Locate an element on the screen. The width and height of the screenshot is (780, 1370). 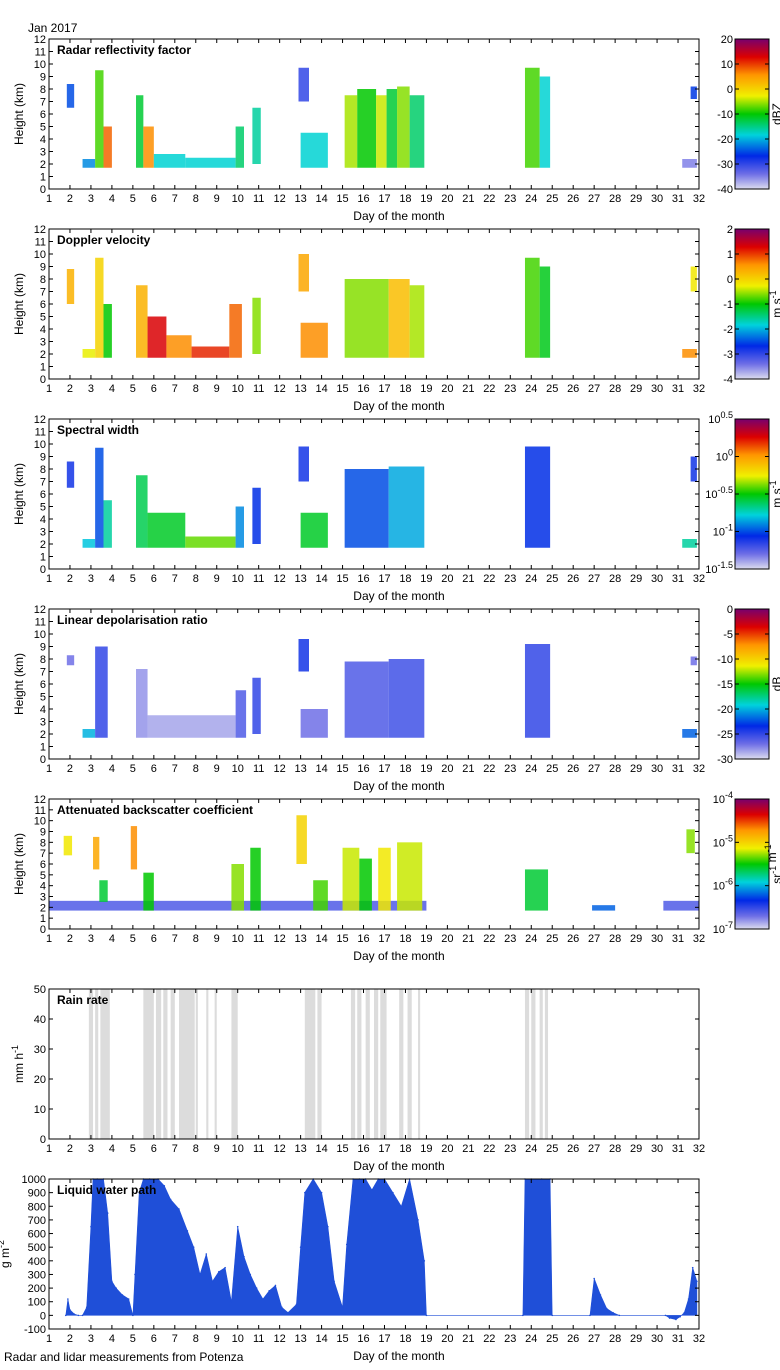
x-tick-label: 14 is located at coordinates (321, 939).